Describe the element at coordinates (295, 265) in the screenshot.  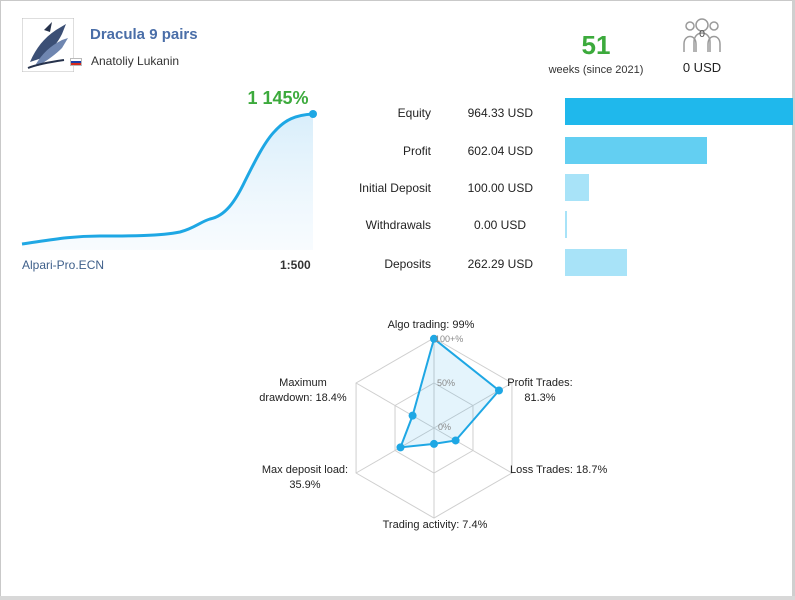
I see `leverage-value: 1:500` at that location.